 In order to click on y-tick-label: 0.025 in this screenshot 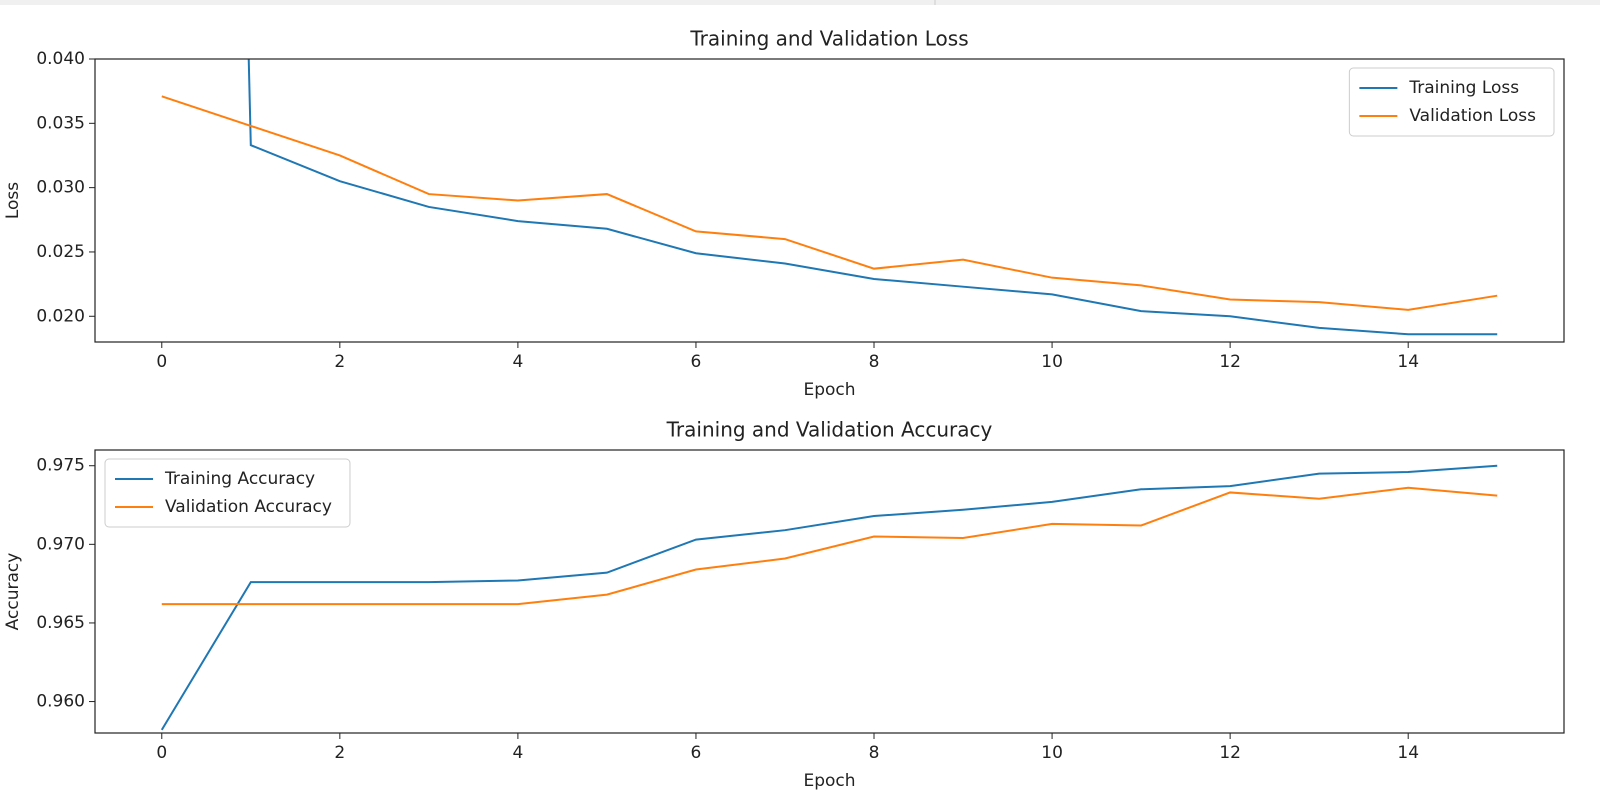, I will do `click(60, 252)`.